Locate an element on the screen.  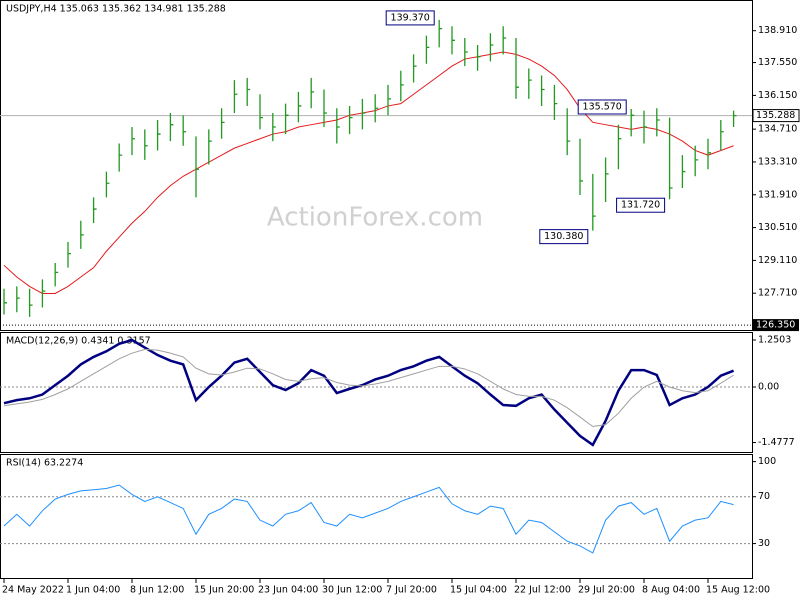
y-tick-label: 136.150 is located at coordinates (777, 95).